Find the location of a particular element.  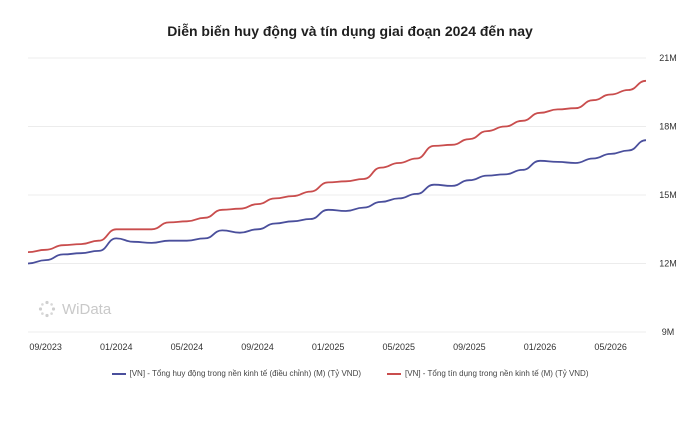

x-tick-label: 01/2025 is located at coordinates (328, 347).